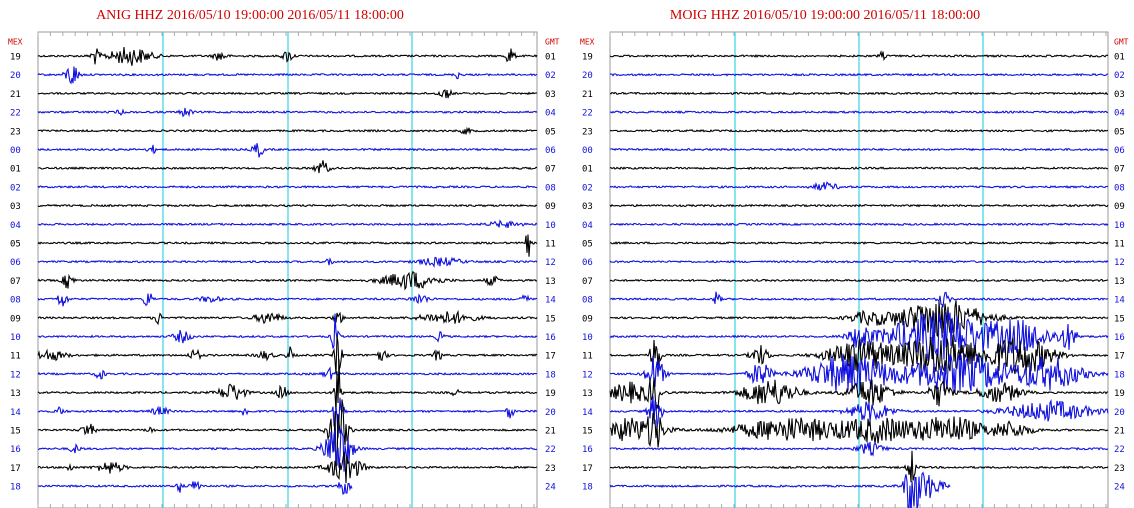 The height and width of the screenshot is (508, 1134). I want to click on hour-label-gmt: 18, so click(1119, 375).